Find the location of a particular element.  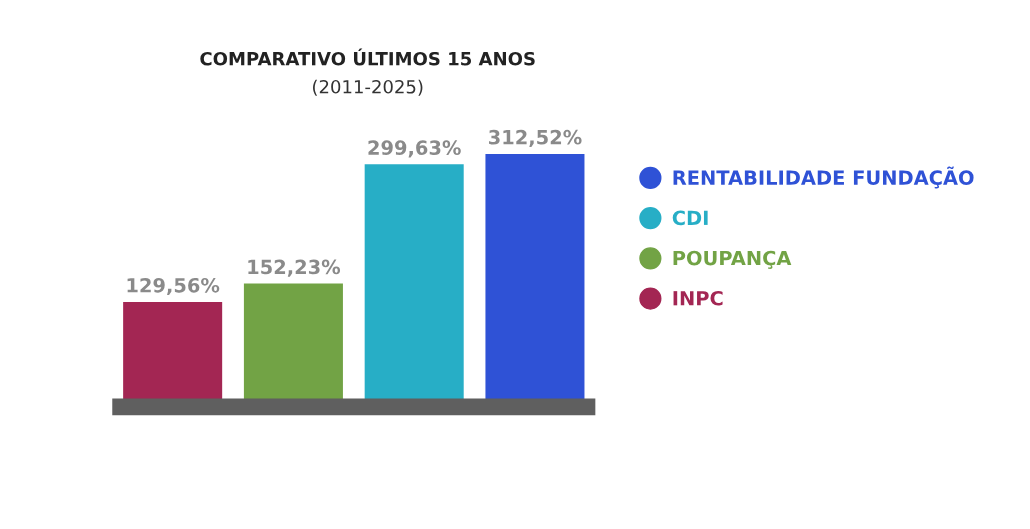

data-label: 299,63% is located at coordinates (414, 149).